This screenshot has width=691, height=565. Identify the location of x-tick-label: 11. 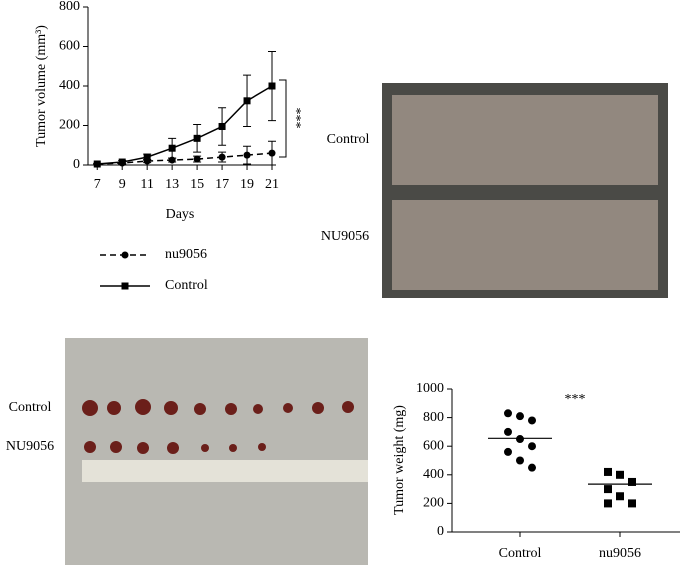
(146, 184).